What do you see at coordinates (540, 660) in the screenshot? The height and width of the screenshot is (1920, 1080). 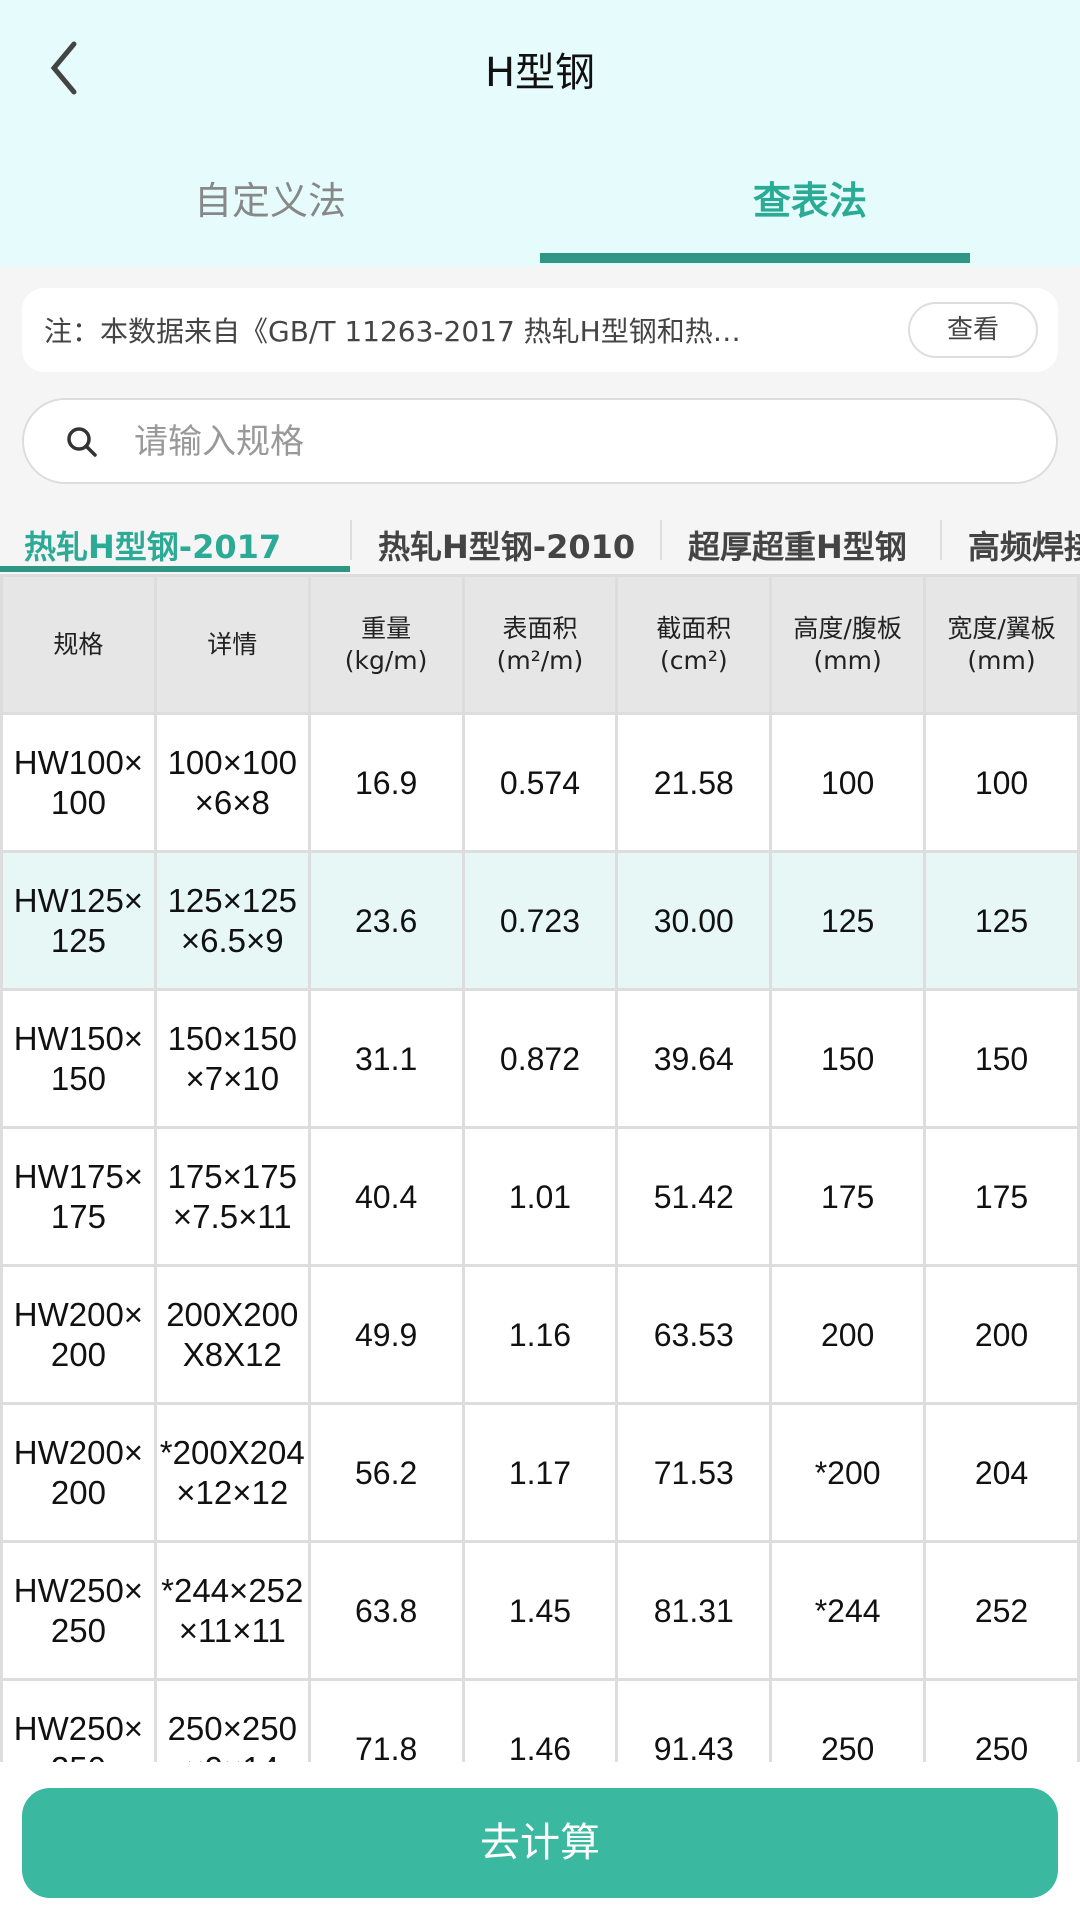 I see `header-text: (m²/m)` at bounding box center [540, 660].